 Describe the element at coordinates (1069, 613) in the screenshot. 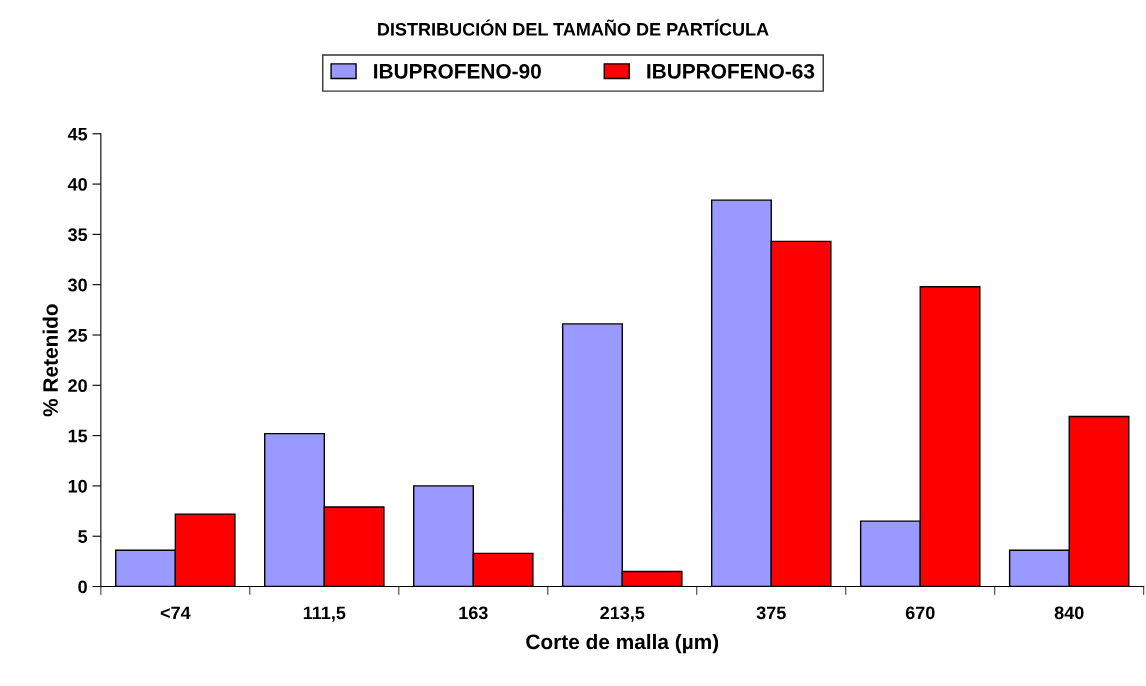

I see `x-tick-label: 840` at that location.